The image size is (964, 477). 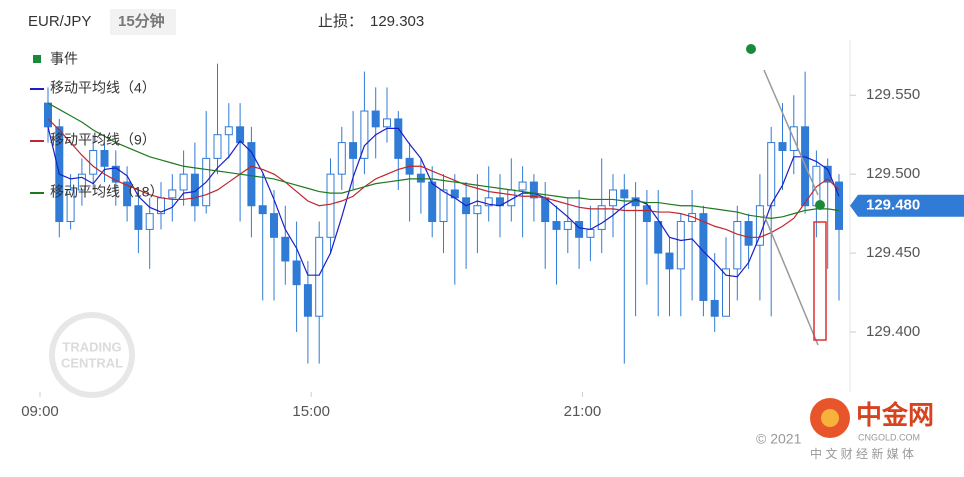 What do you see at coordinates (893, 205) in the screenshot?
I see `last-price-label: 129.480` at bounding box center [893, 205].